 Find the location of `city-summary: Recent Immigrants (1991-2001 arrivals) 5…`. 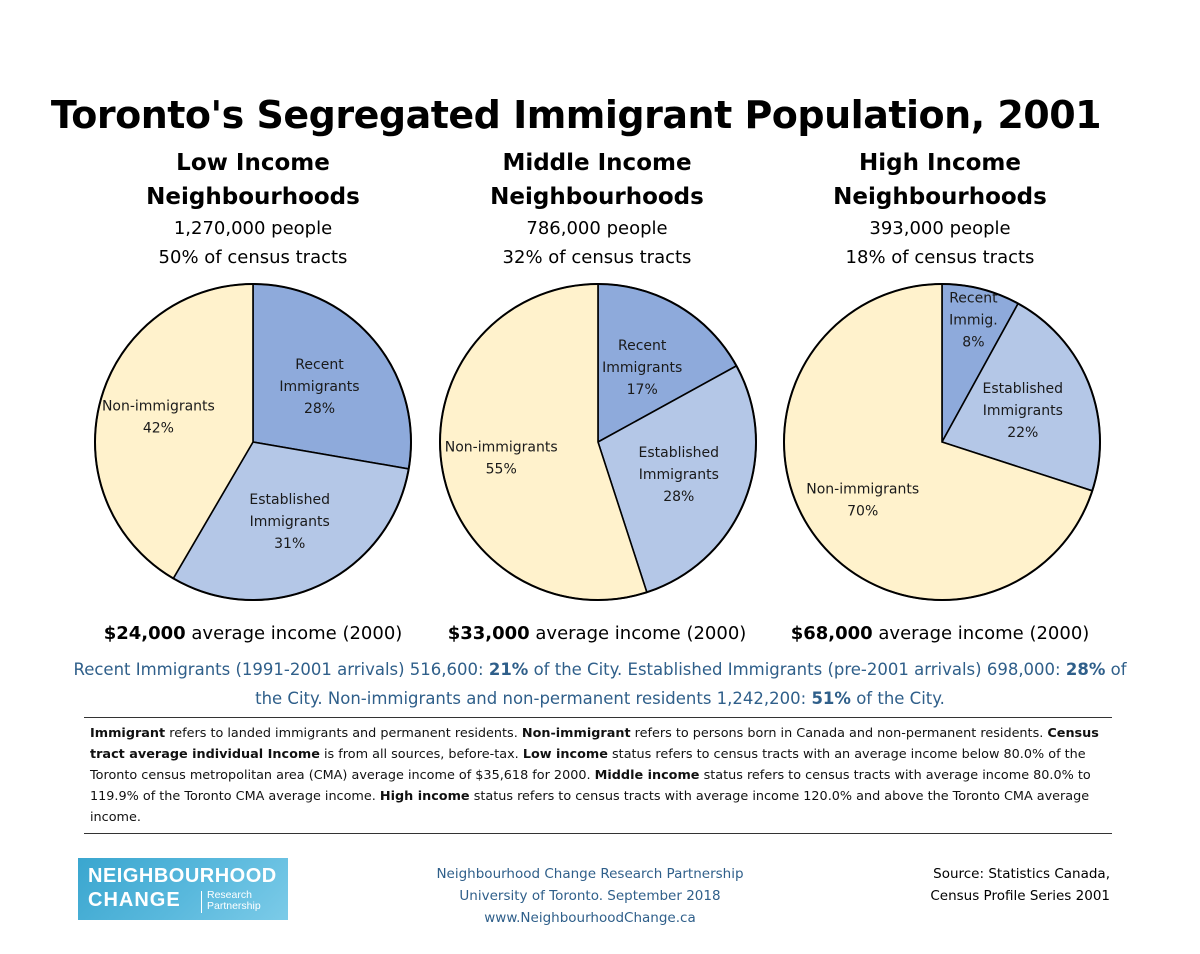

city-summary: Recent Immigrants (1991-2001 arrivals) 5… is located at coordinates (600, 684).